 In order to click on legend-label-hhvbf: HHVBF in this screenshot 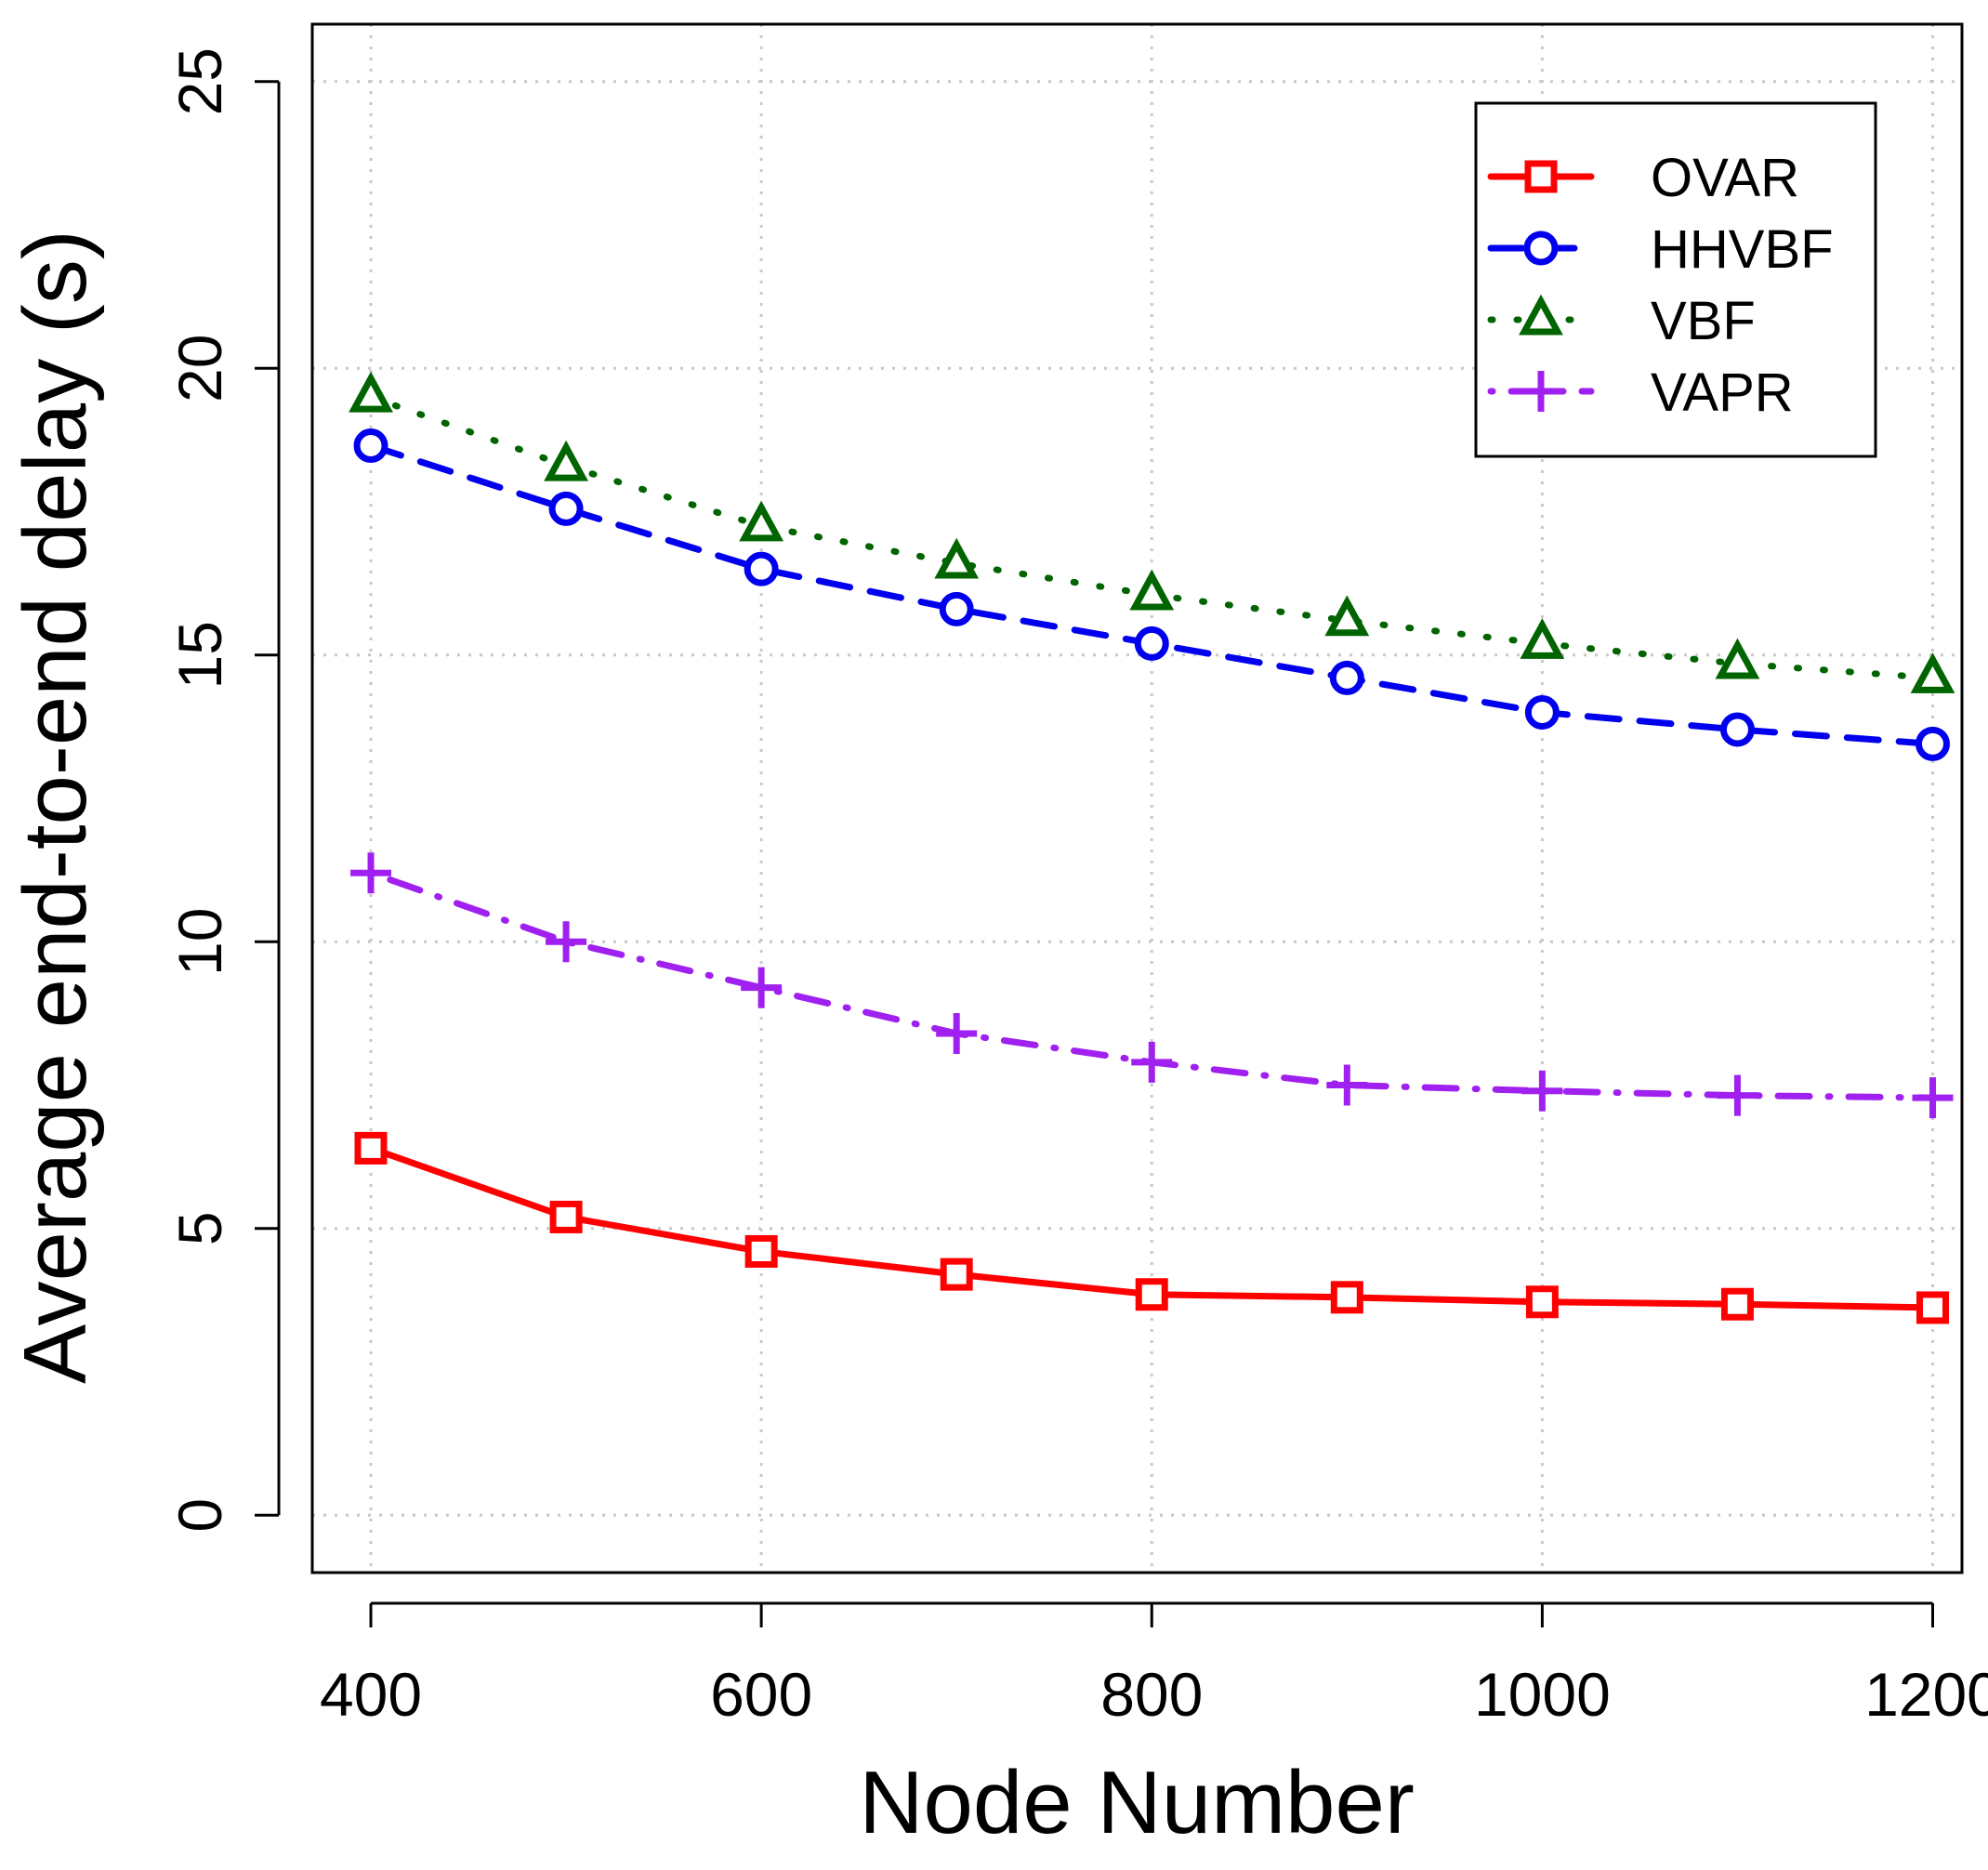, I will do `click(1742, 249)`.